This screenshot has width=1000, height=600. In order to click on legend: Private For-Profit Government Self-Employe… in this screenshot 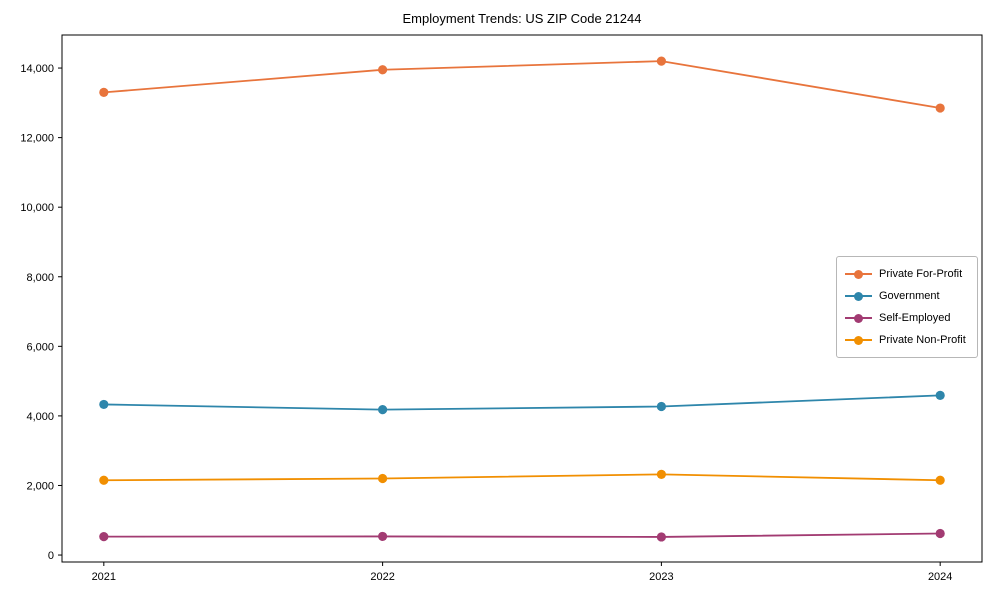, I will do `click(907, 307)`.